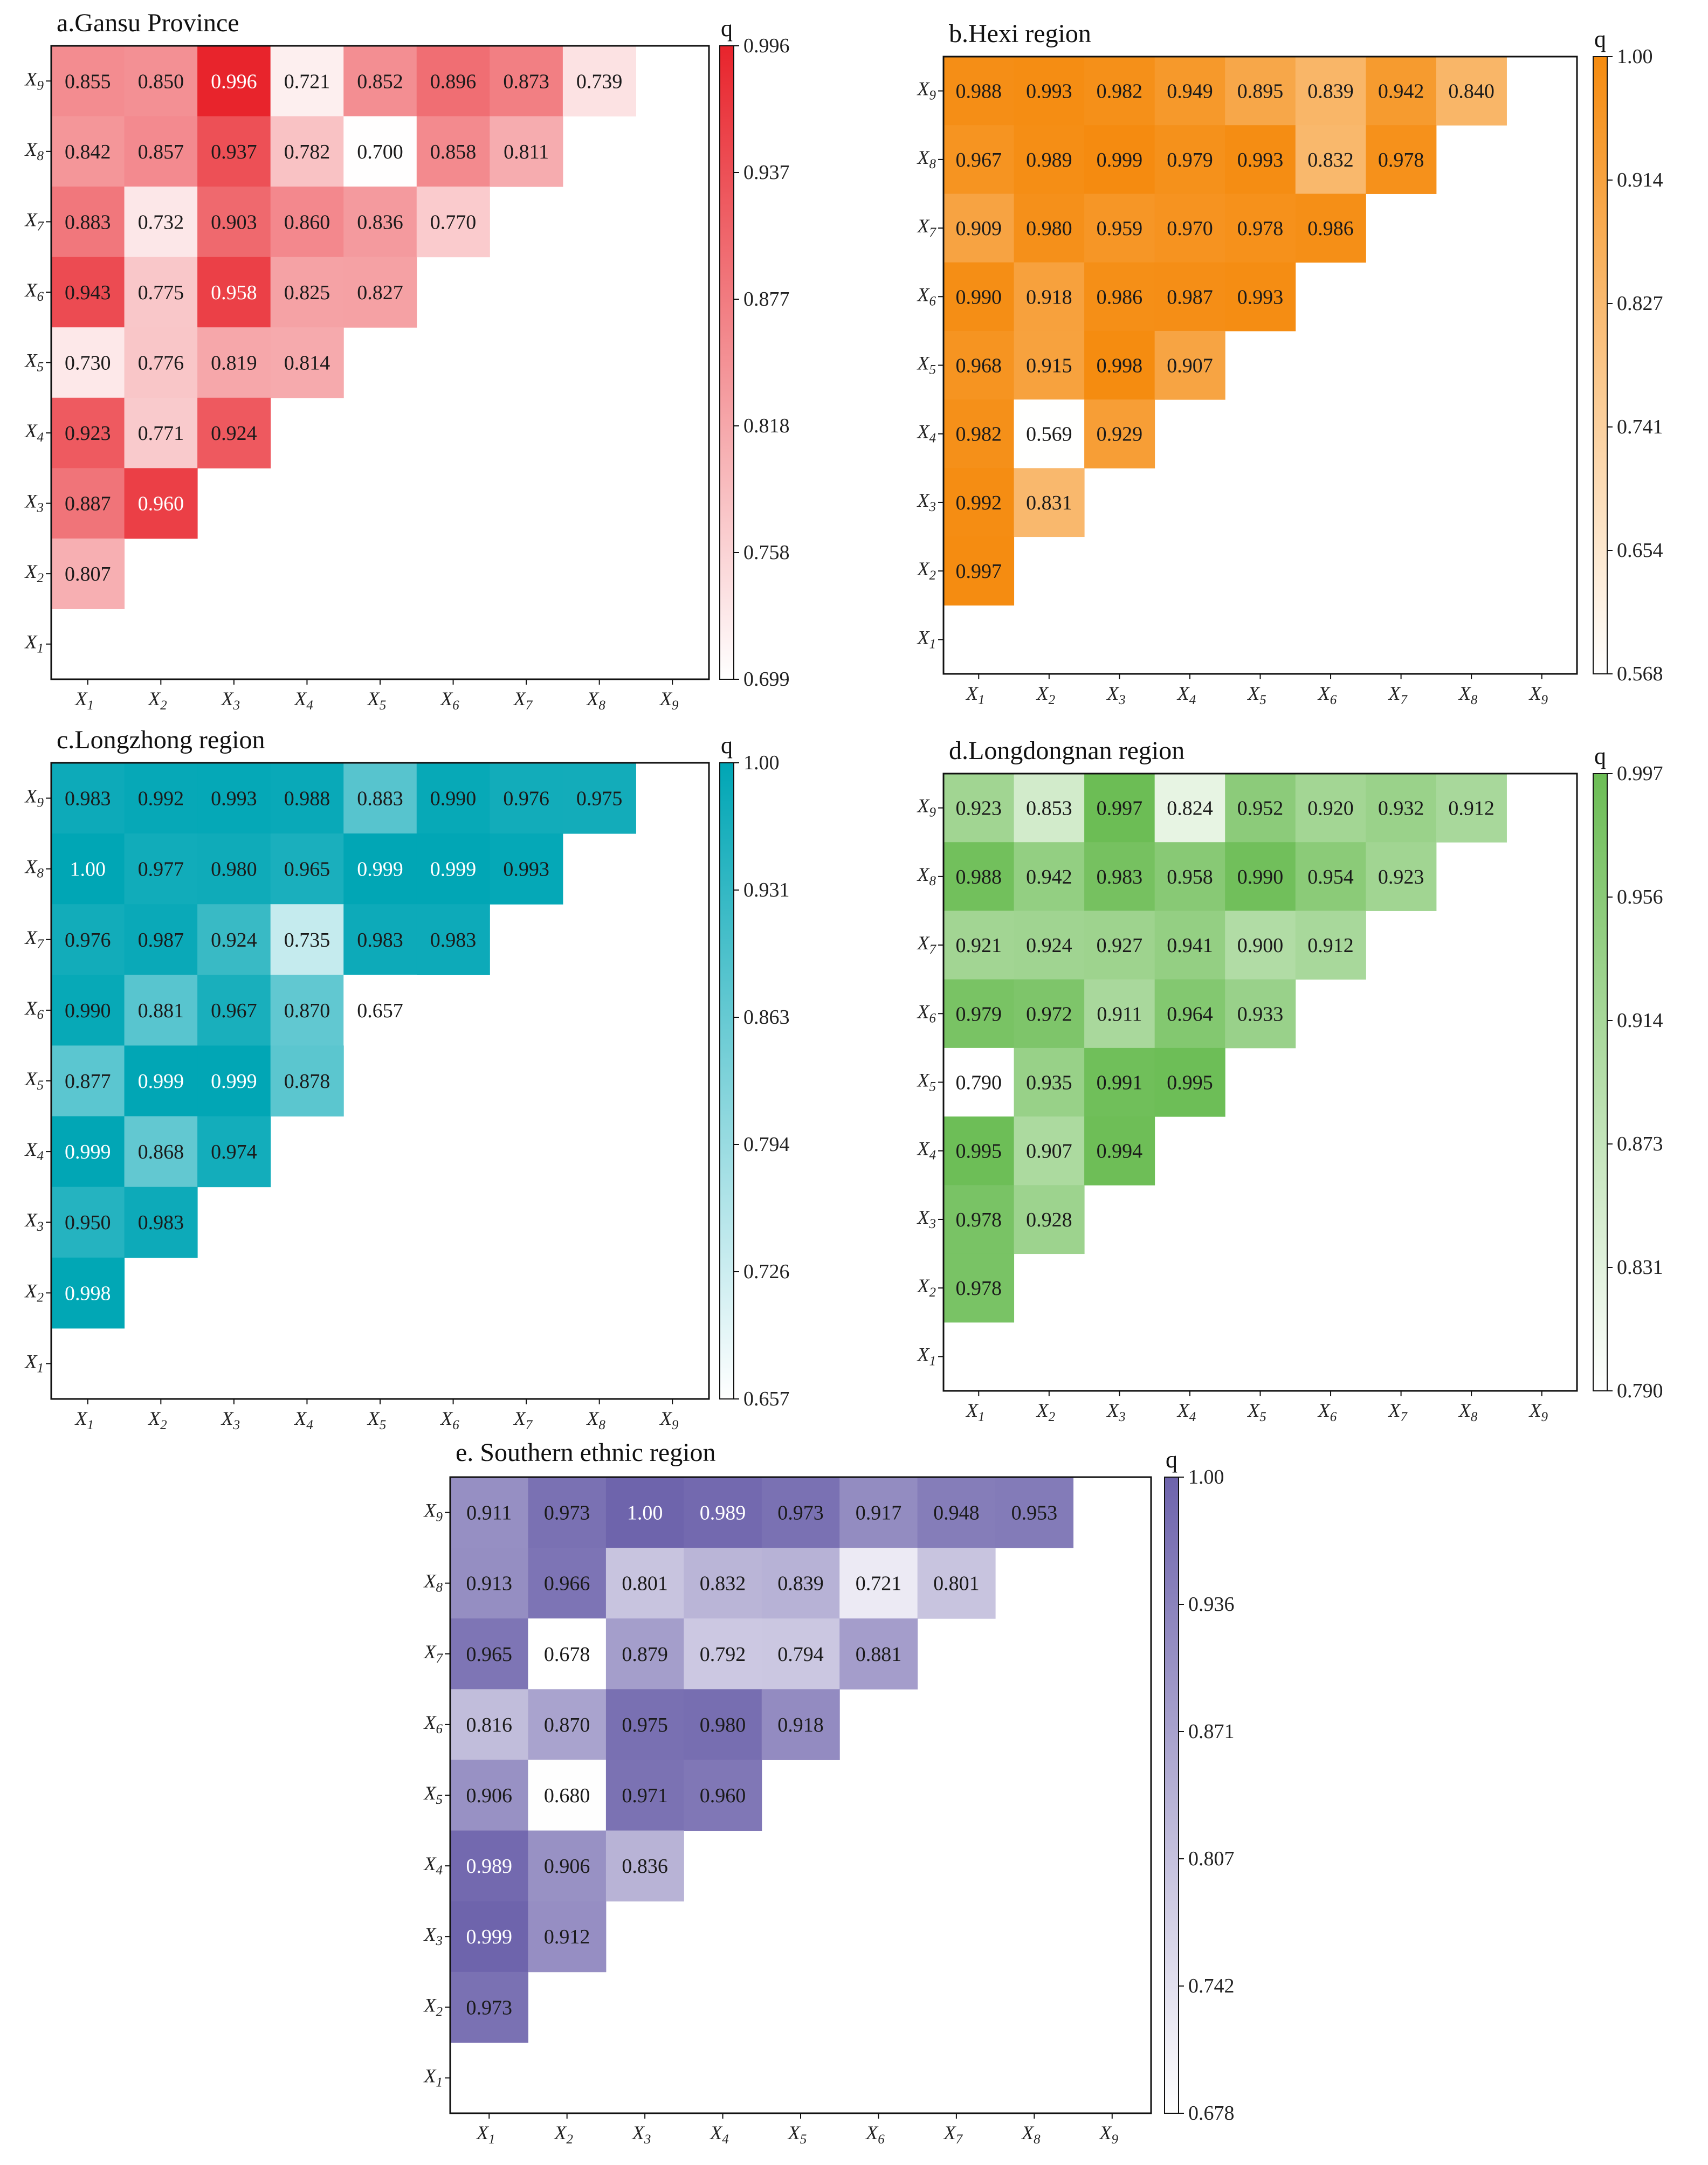 This screenshot has width=1708, height=2165. What do you see at coordinates (161, 222) in the screenshot?
I see `cell-value: 0.732` at bounding box center [161, 222].